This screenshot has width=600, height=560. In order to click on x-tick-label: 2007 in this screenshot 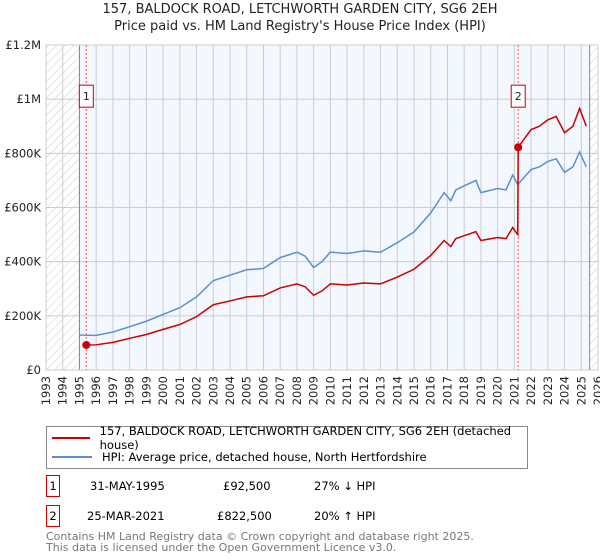, I will do `click(280, 390)`.